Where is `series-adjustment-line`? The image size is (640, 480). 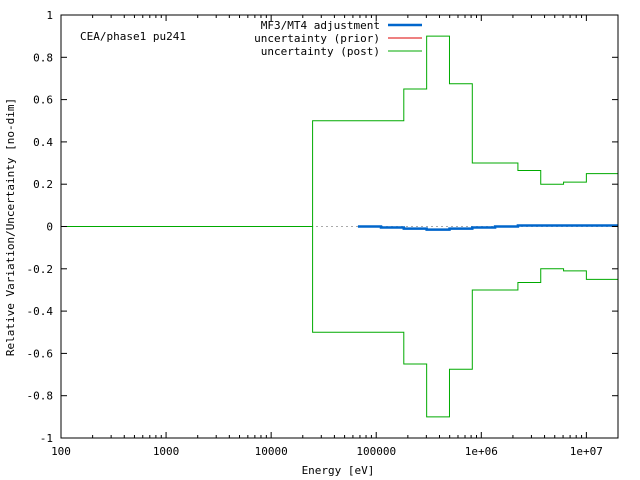
series-adjustment-line is located at coordinates (487, 227).